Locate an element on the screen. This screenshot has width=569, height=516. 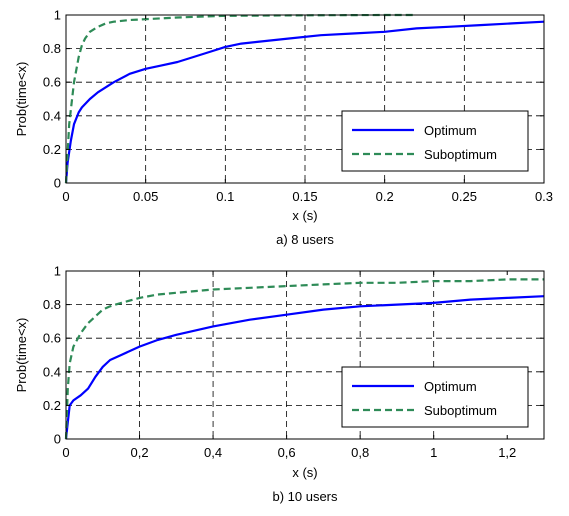
x-tick-label: 0.05 is located at coordinates (145, 196).